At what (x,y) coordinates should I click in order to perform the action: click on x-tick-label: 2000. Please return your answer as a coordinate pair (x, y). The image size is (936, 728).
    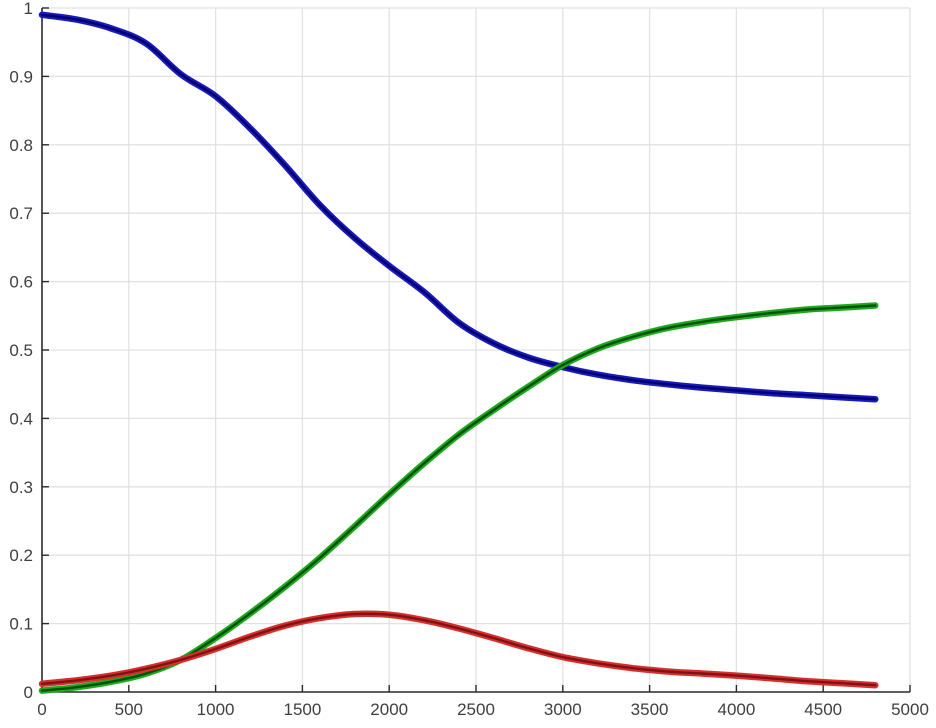
    Looking at the image, I should click on (389, 709).